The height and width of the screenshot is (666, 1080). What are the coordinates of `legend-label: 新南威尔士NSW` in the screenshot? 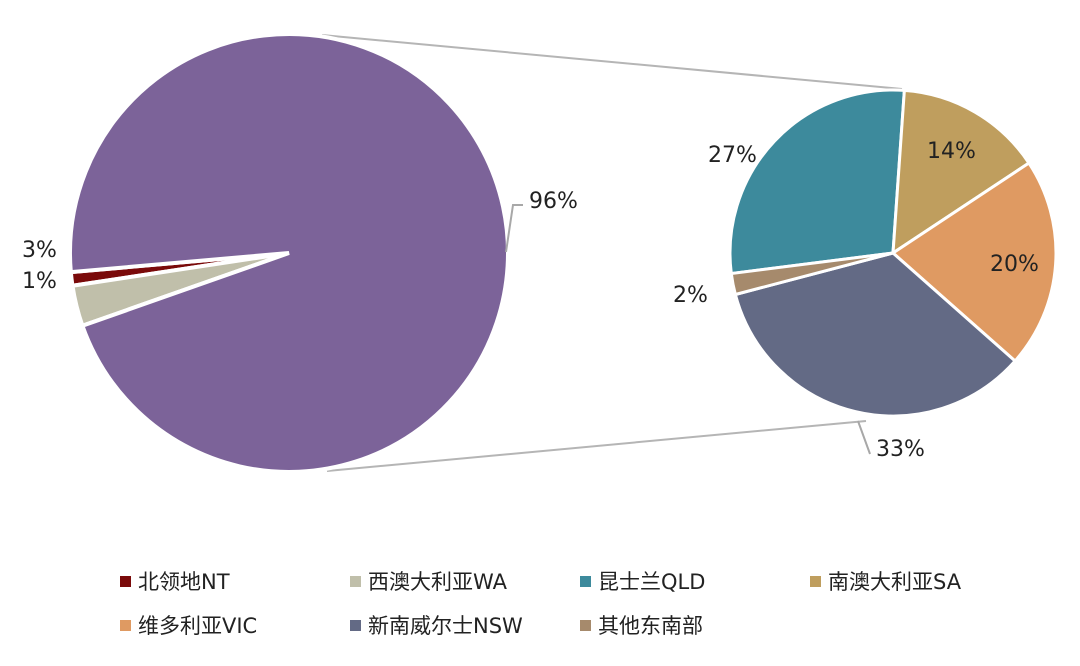 It's located at (445, 626).